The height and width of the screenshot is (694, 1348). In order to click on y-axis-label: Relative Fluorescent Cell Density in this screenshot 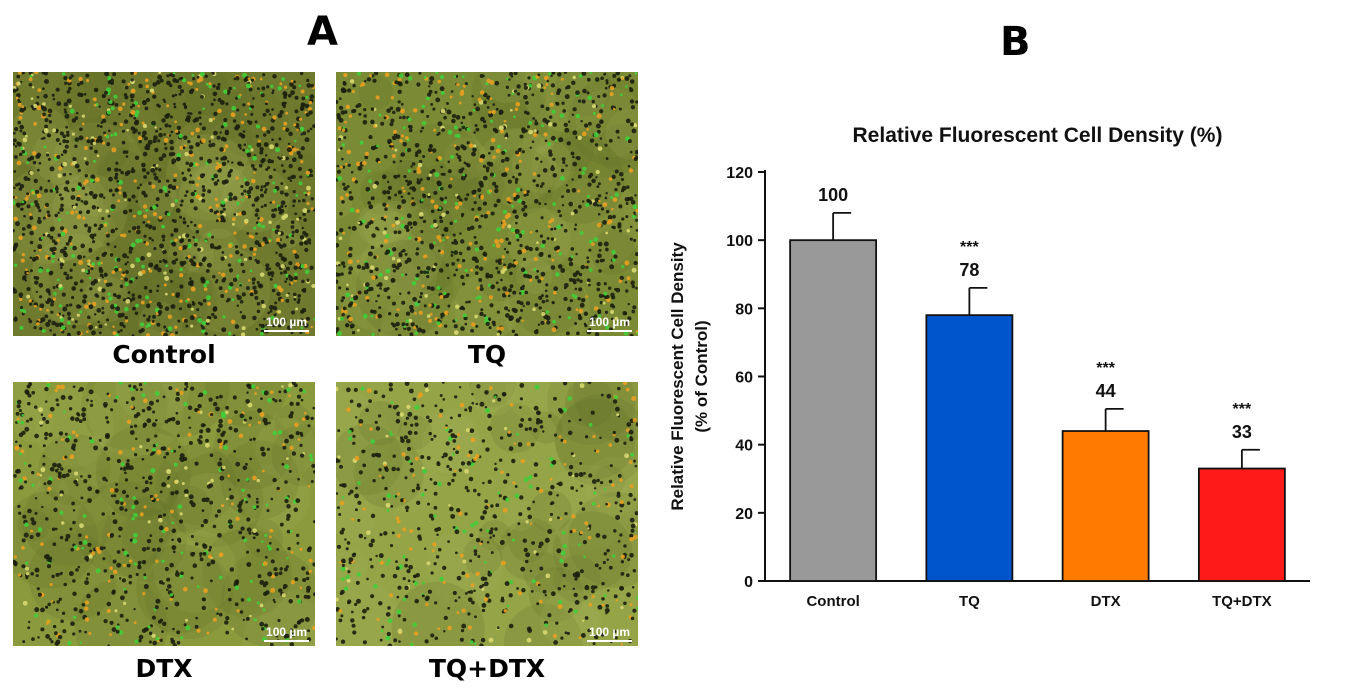, I will do `click(677, 376)`.